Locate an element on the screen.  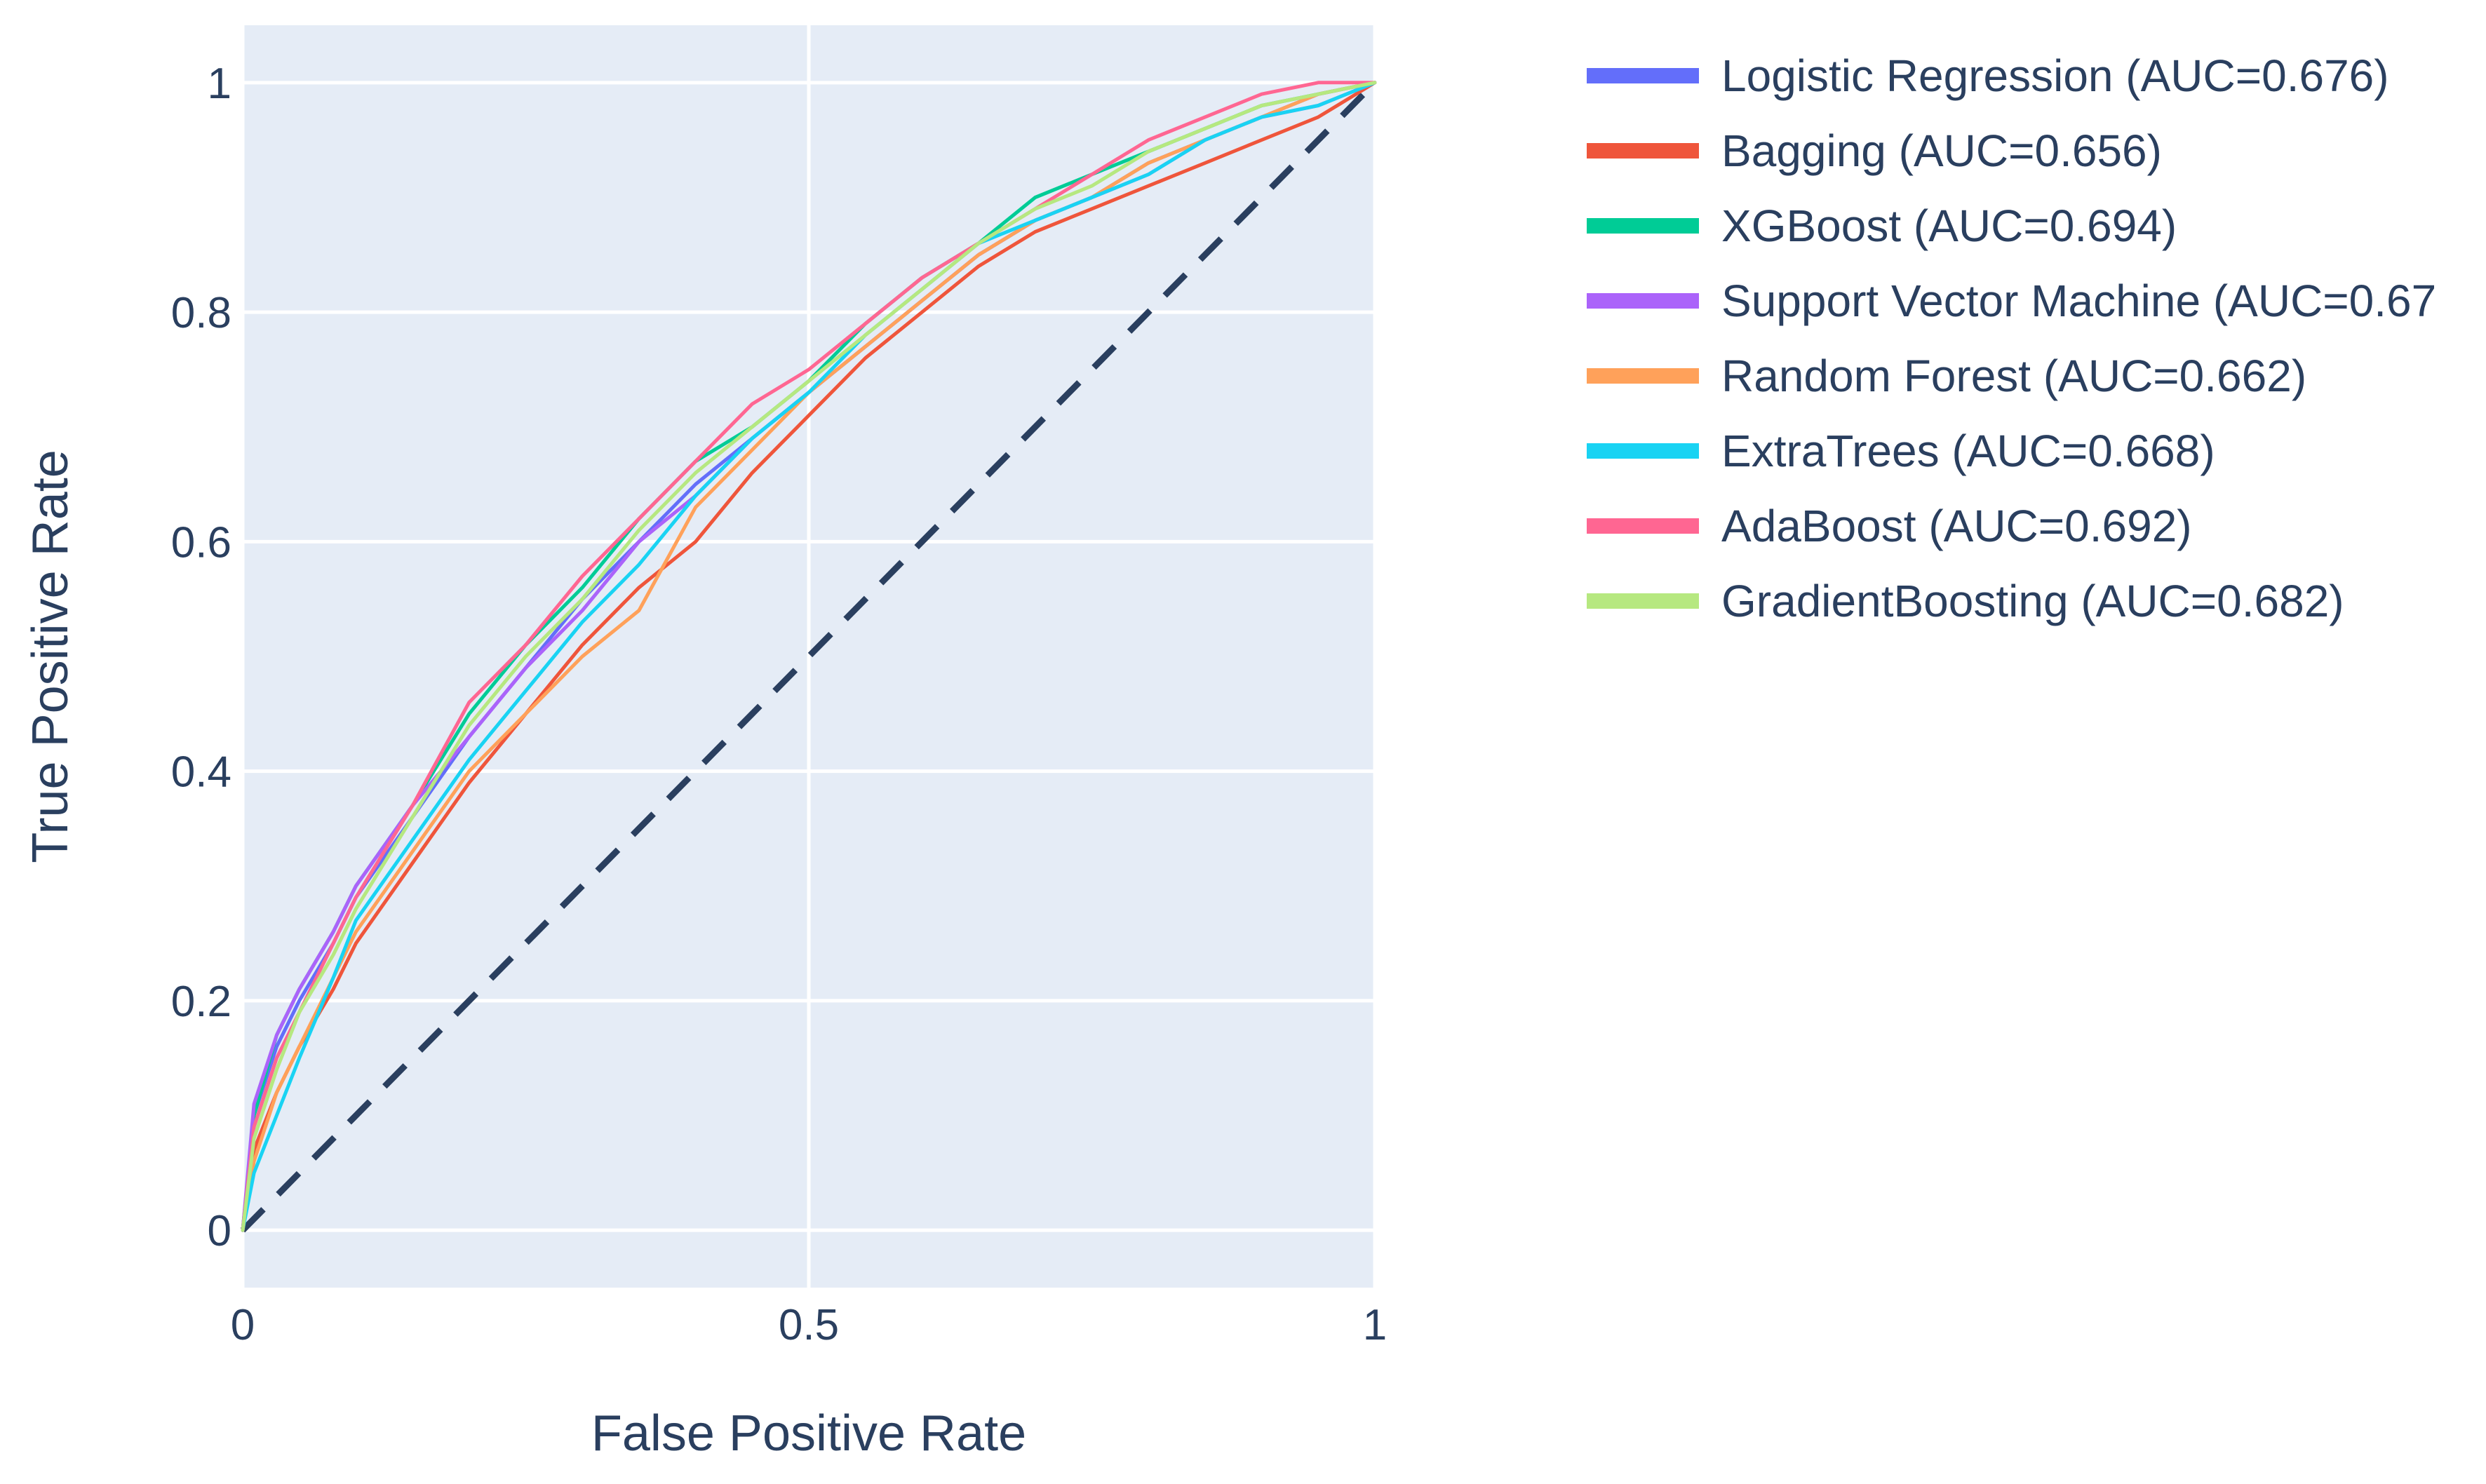
legend-label-4: Random Forest (AUC=0.662) is located at coordinates (2013, 376).